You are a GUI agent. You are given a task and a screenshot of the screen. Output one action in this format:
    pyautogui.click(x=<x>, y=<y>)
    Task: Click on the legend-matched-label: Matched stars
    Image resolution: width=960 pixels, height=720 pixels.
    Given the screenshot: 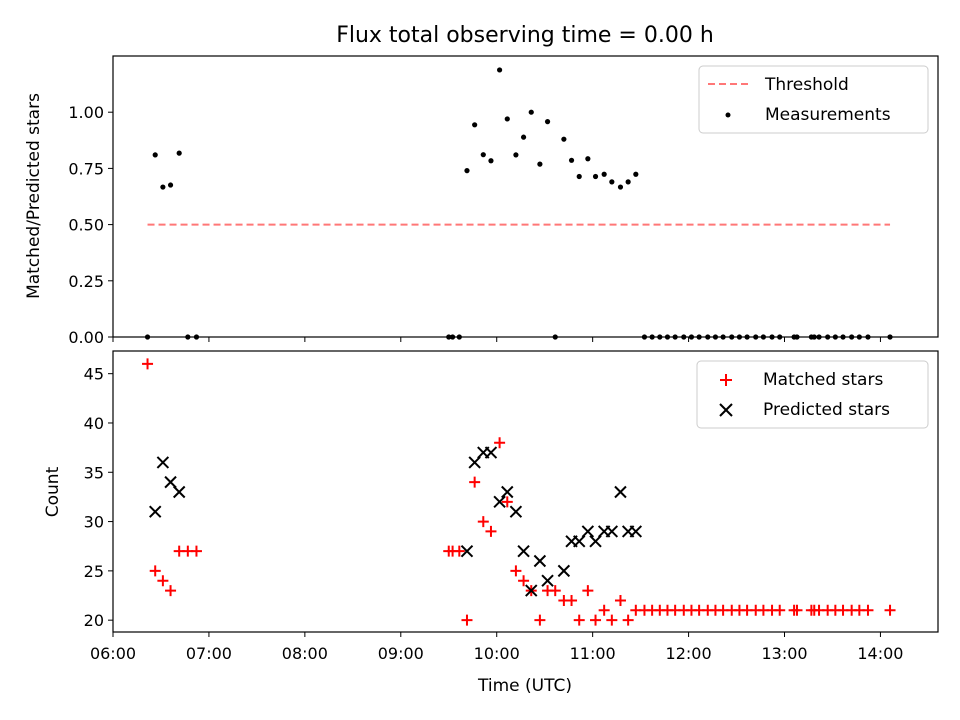 What is the action you would take?
    pyautogui.click(x=823, y=380)
    